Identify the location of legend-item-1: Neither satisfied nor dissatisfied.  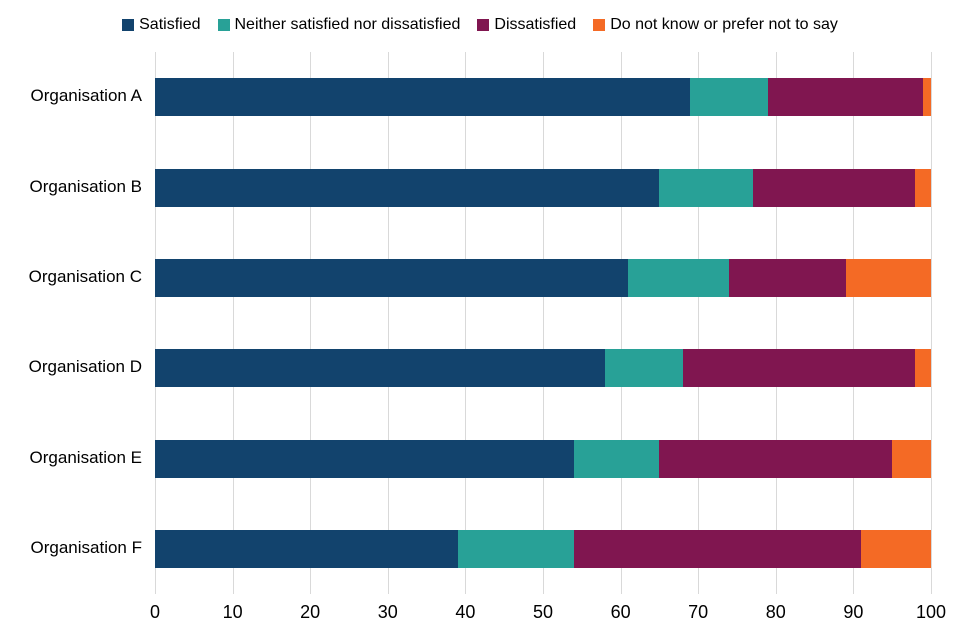
(339, 25).